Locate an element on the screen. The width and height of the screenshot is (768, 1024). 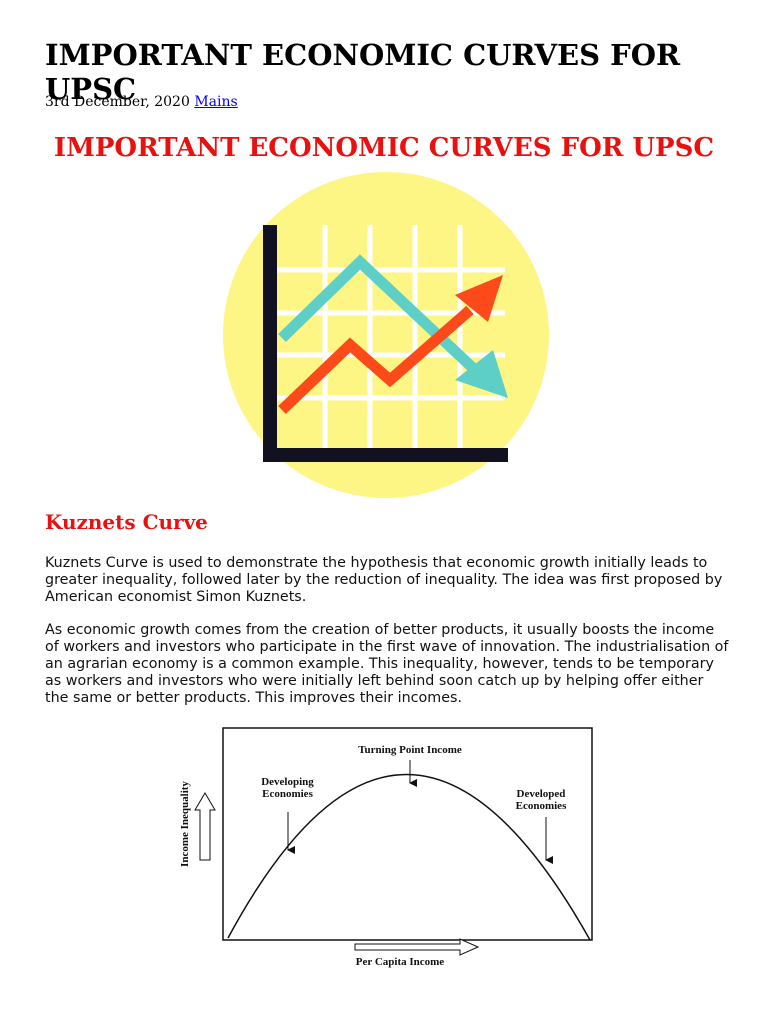
left-label: Developing Economies is located at coordinates (287, 788).